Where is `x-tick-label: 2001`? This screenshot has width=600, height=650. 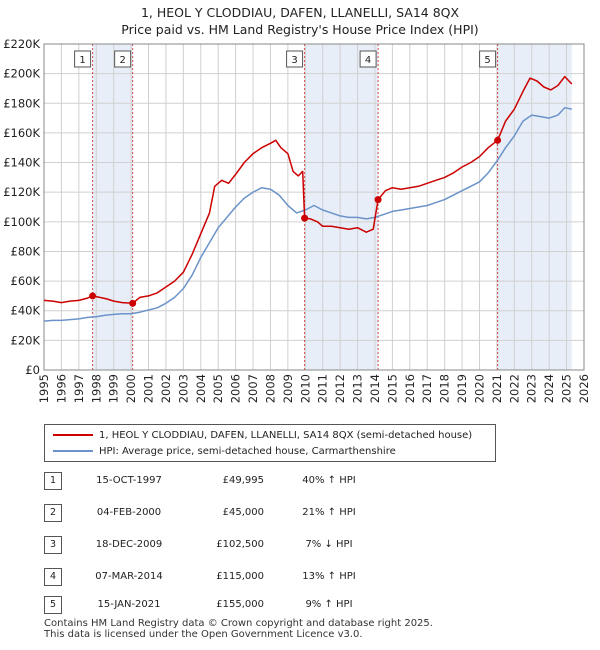
x-tick-label: 2001 is located at coordinates (149, 388).